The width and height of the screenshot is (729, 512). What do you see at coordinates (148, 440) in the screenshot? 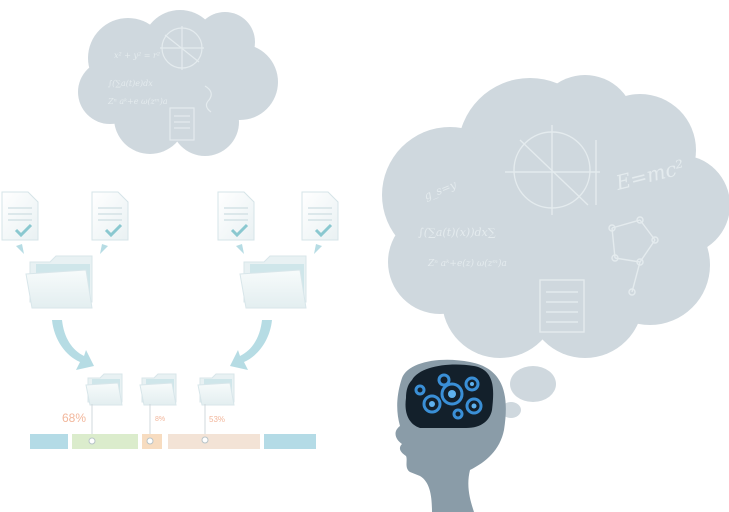
I see `bar-markers` at bounding box center [148, 440].